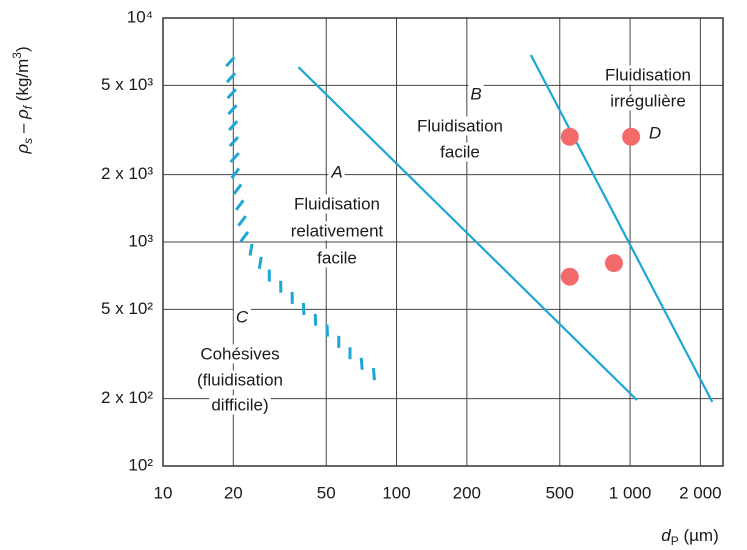  Describe the element at coordinates (22, 82) in the screenshot. I see `y-axis-label-part: (kg/m` at that location.